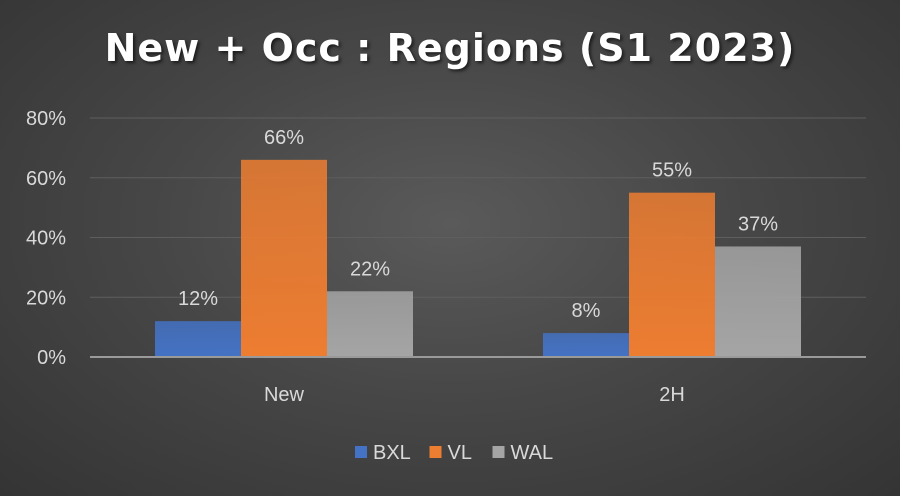 Image resolution: width=900 pixels, height=496 pixels. What do you see at coordinates (51, 358) in the screenshot?
I see `y-tick-label: 0%` at bounding box center [51, 358].